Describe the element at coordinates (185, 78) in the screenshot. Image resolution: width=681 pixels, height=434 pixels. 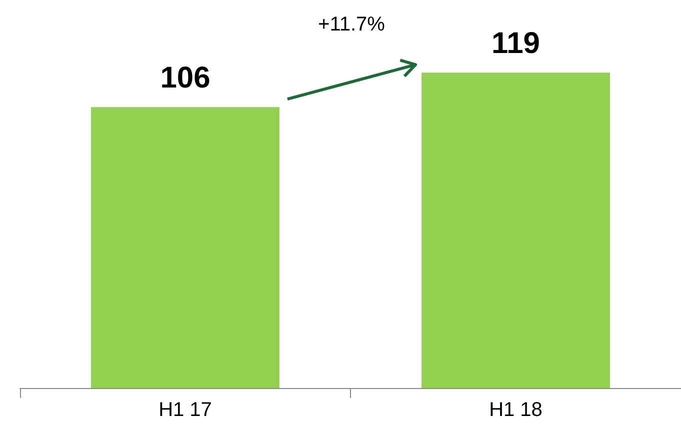
I see `data-label: 106` at that location.